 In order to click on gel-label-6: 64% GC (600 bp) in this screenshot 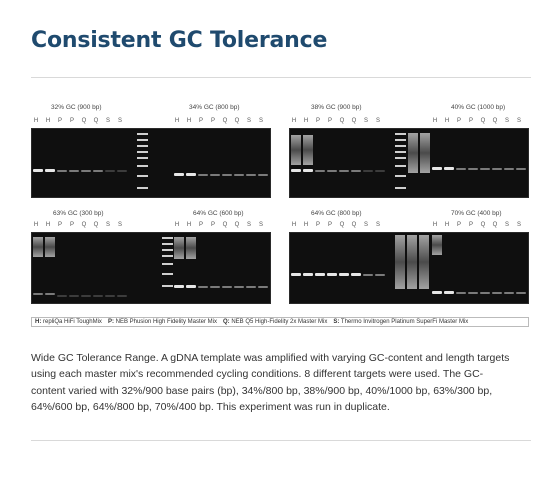, I will do `click(218, 213)`.